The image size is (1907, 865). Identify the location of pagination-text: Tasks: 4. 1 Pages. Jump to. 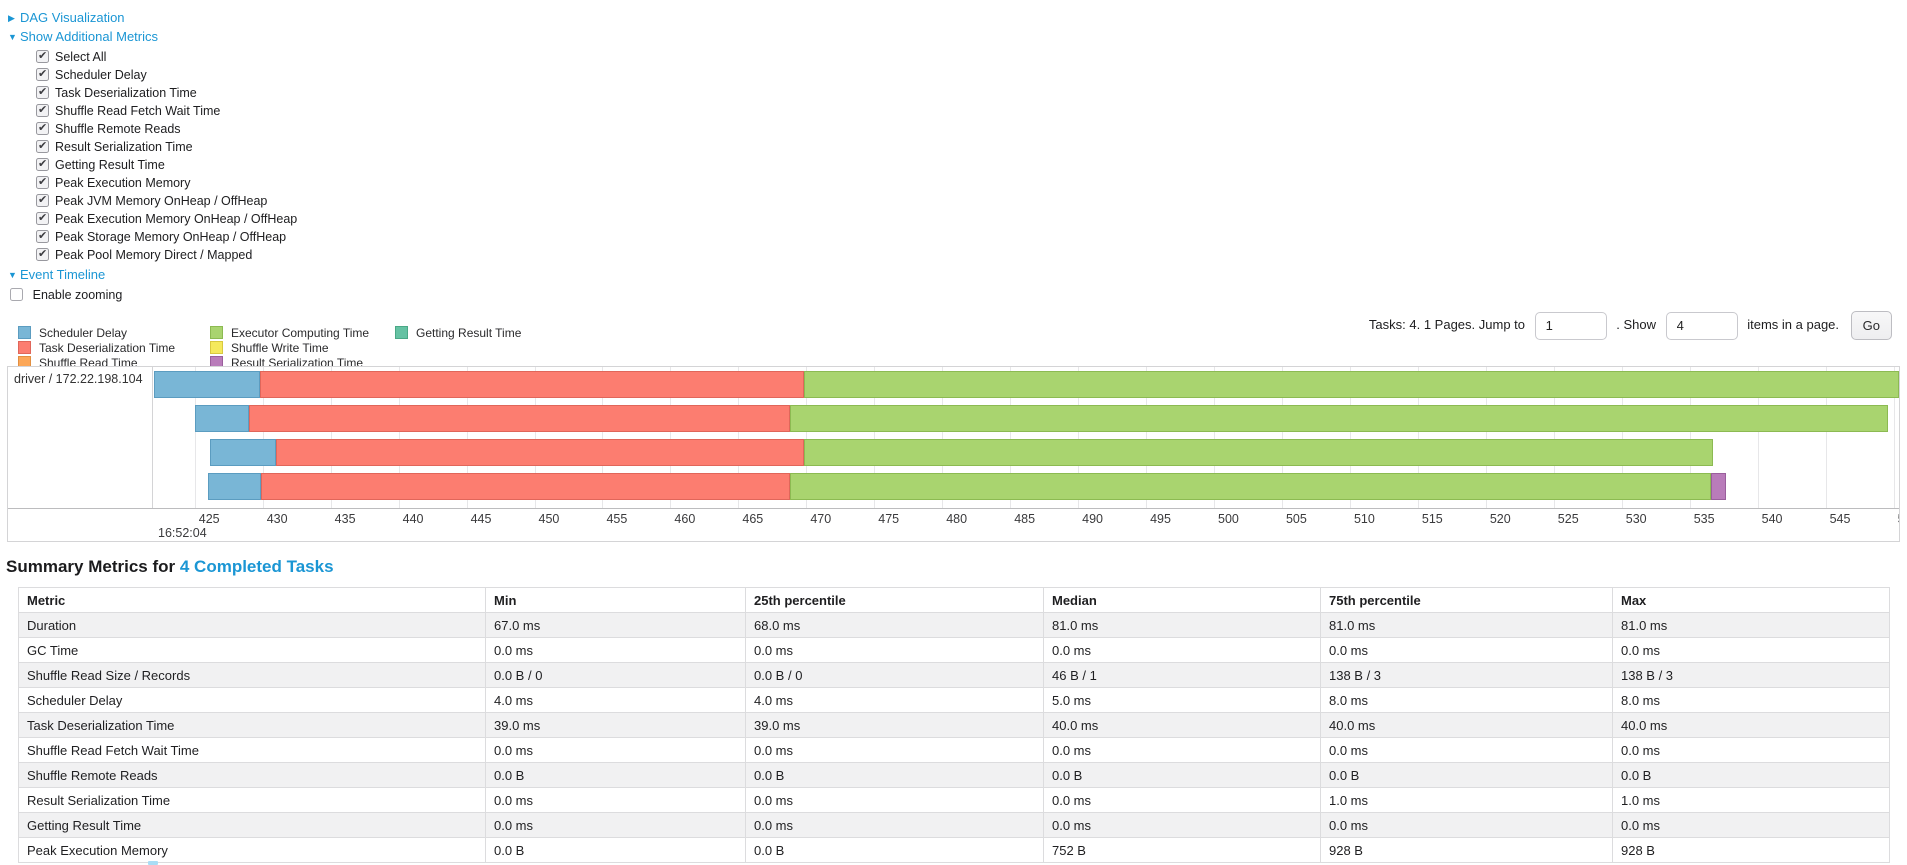
(1446, 324).